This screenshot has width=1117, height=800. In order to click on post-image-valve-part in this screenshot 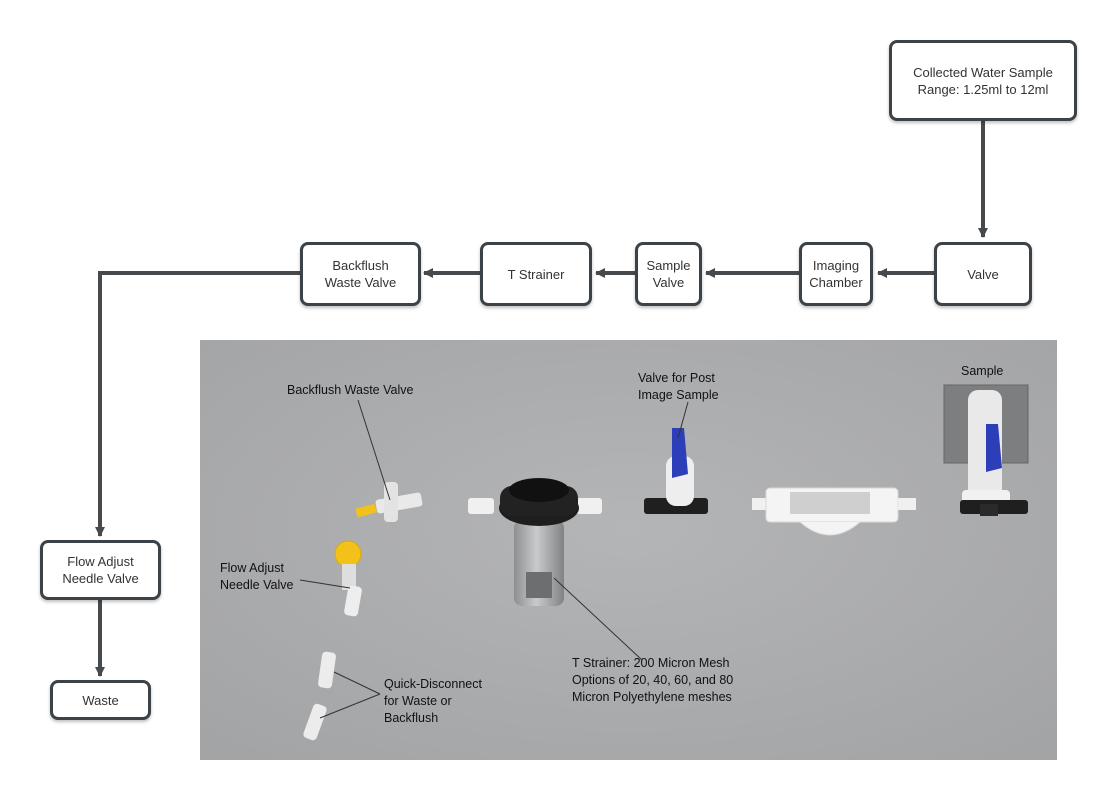, I will do `click(676, 471)`.